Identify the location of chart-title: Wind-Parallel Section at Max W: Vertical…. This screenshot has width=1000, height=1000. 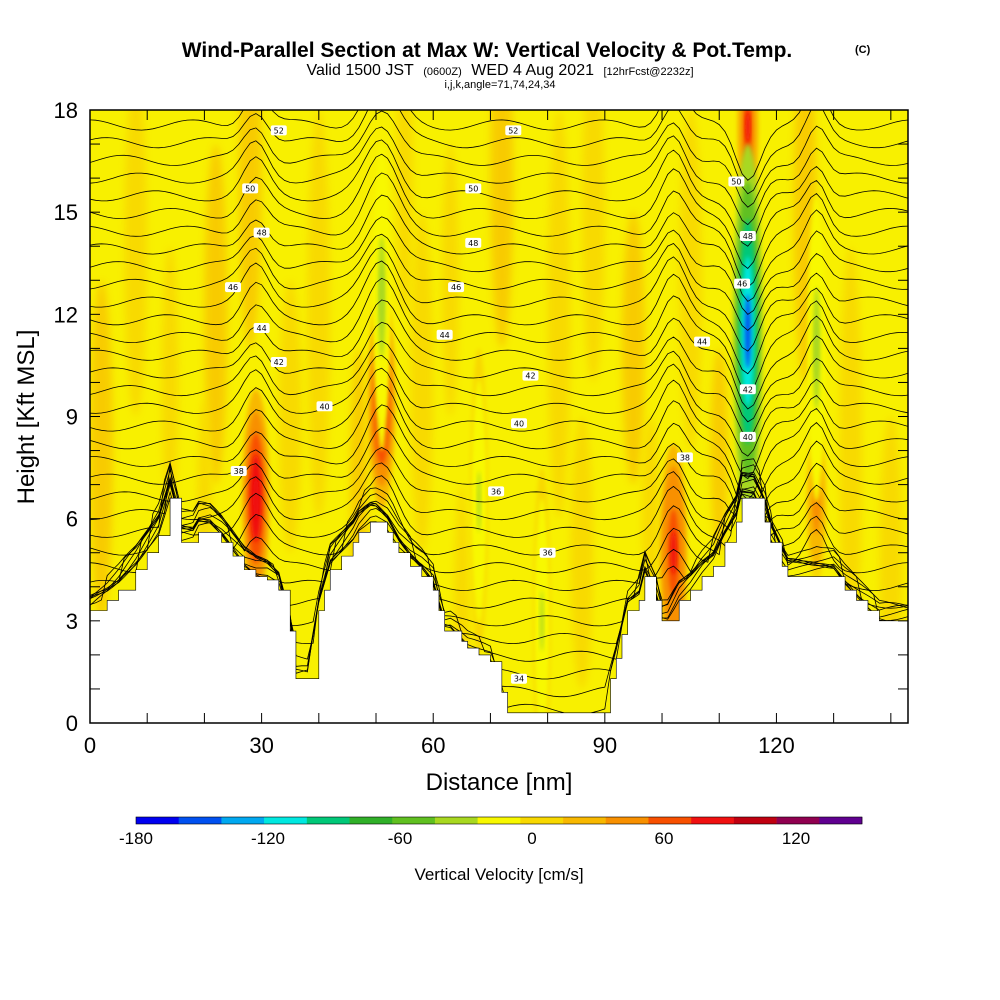
(487, 50).